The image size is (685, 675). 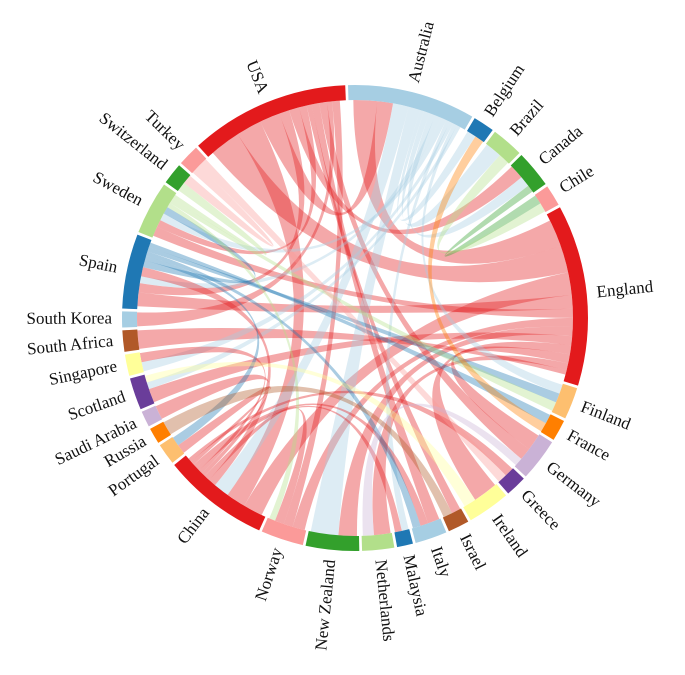 I want to click on arc-new-zealand, so click(x=332, y=541).